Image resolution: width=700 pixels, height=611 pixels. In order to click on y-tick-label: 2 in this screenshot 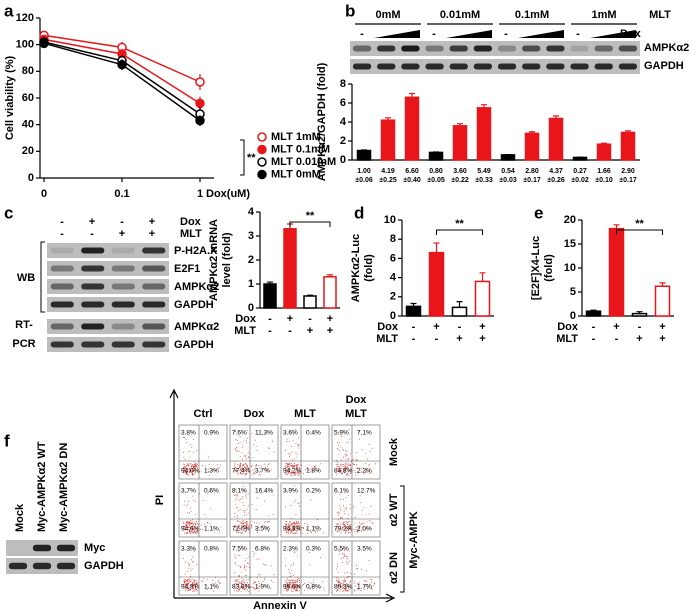, I will do `click(393, 297)`.